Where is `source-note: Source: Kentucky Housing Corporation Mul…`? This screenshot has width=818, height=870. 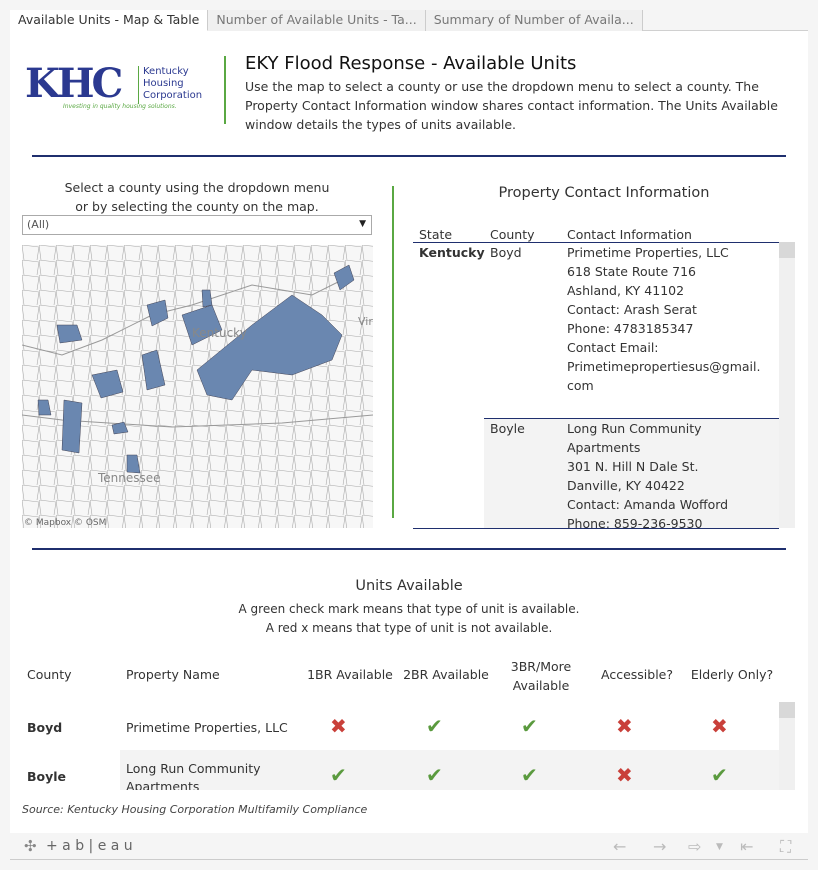 source-note: Source: Kentucky Housing Corporation Mul… is located at coordinates (195, 809).